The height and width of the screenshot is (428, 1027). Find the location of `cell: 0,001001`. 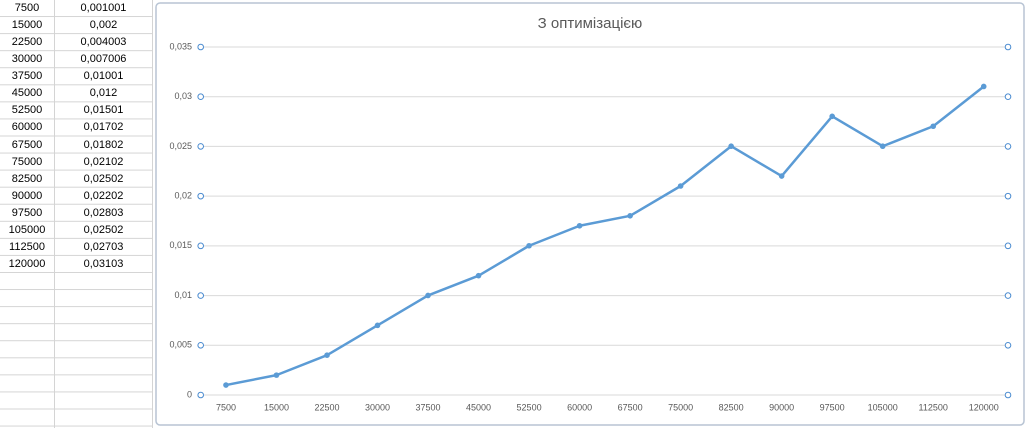

cell: 0,001001 is located at coordinates (103, 8).